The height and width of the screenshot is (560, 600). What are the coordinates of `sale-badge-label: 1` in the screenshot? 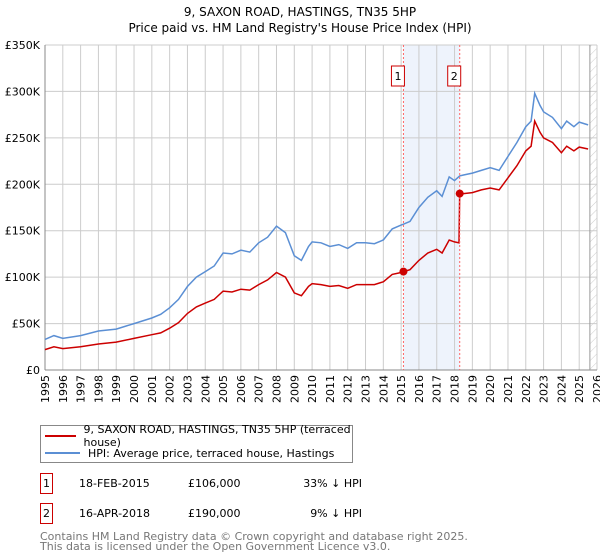 It's located at (397, 76).